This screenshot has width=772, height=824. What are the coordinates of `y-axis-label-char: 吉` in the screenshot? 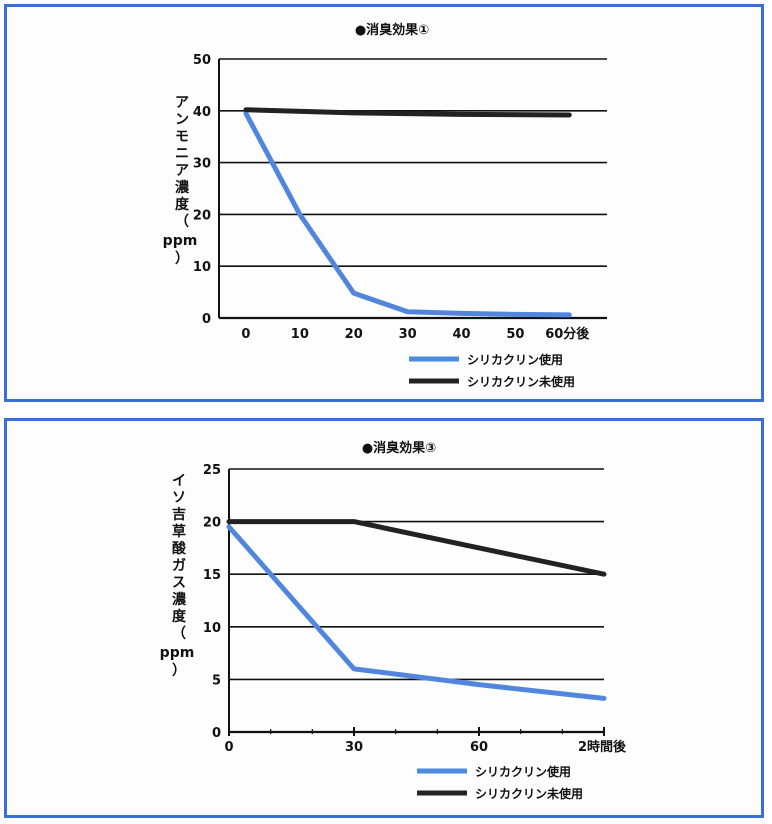 It's located at (179, 514).